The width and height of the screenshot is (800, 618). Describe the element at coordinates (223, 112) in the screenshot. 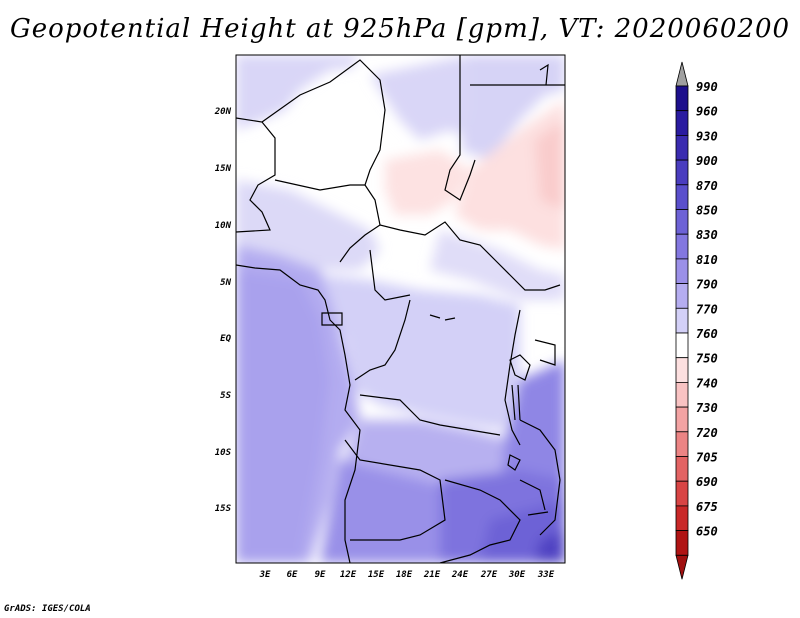

I see `lat-label: 20N` at that location.